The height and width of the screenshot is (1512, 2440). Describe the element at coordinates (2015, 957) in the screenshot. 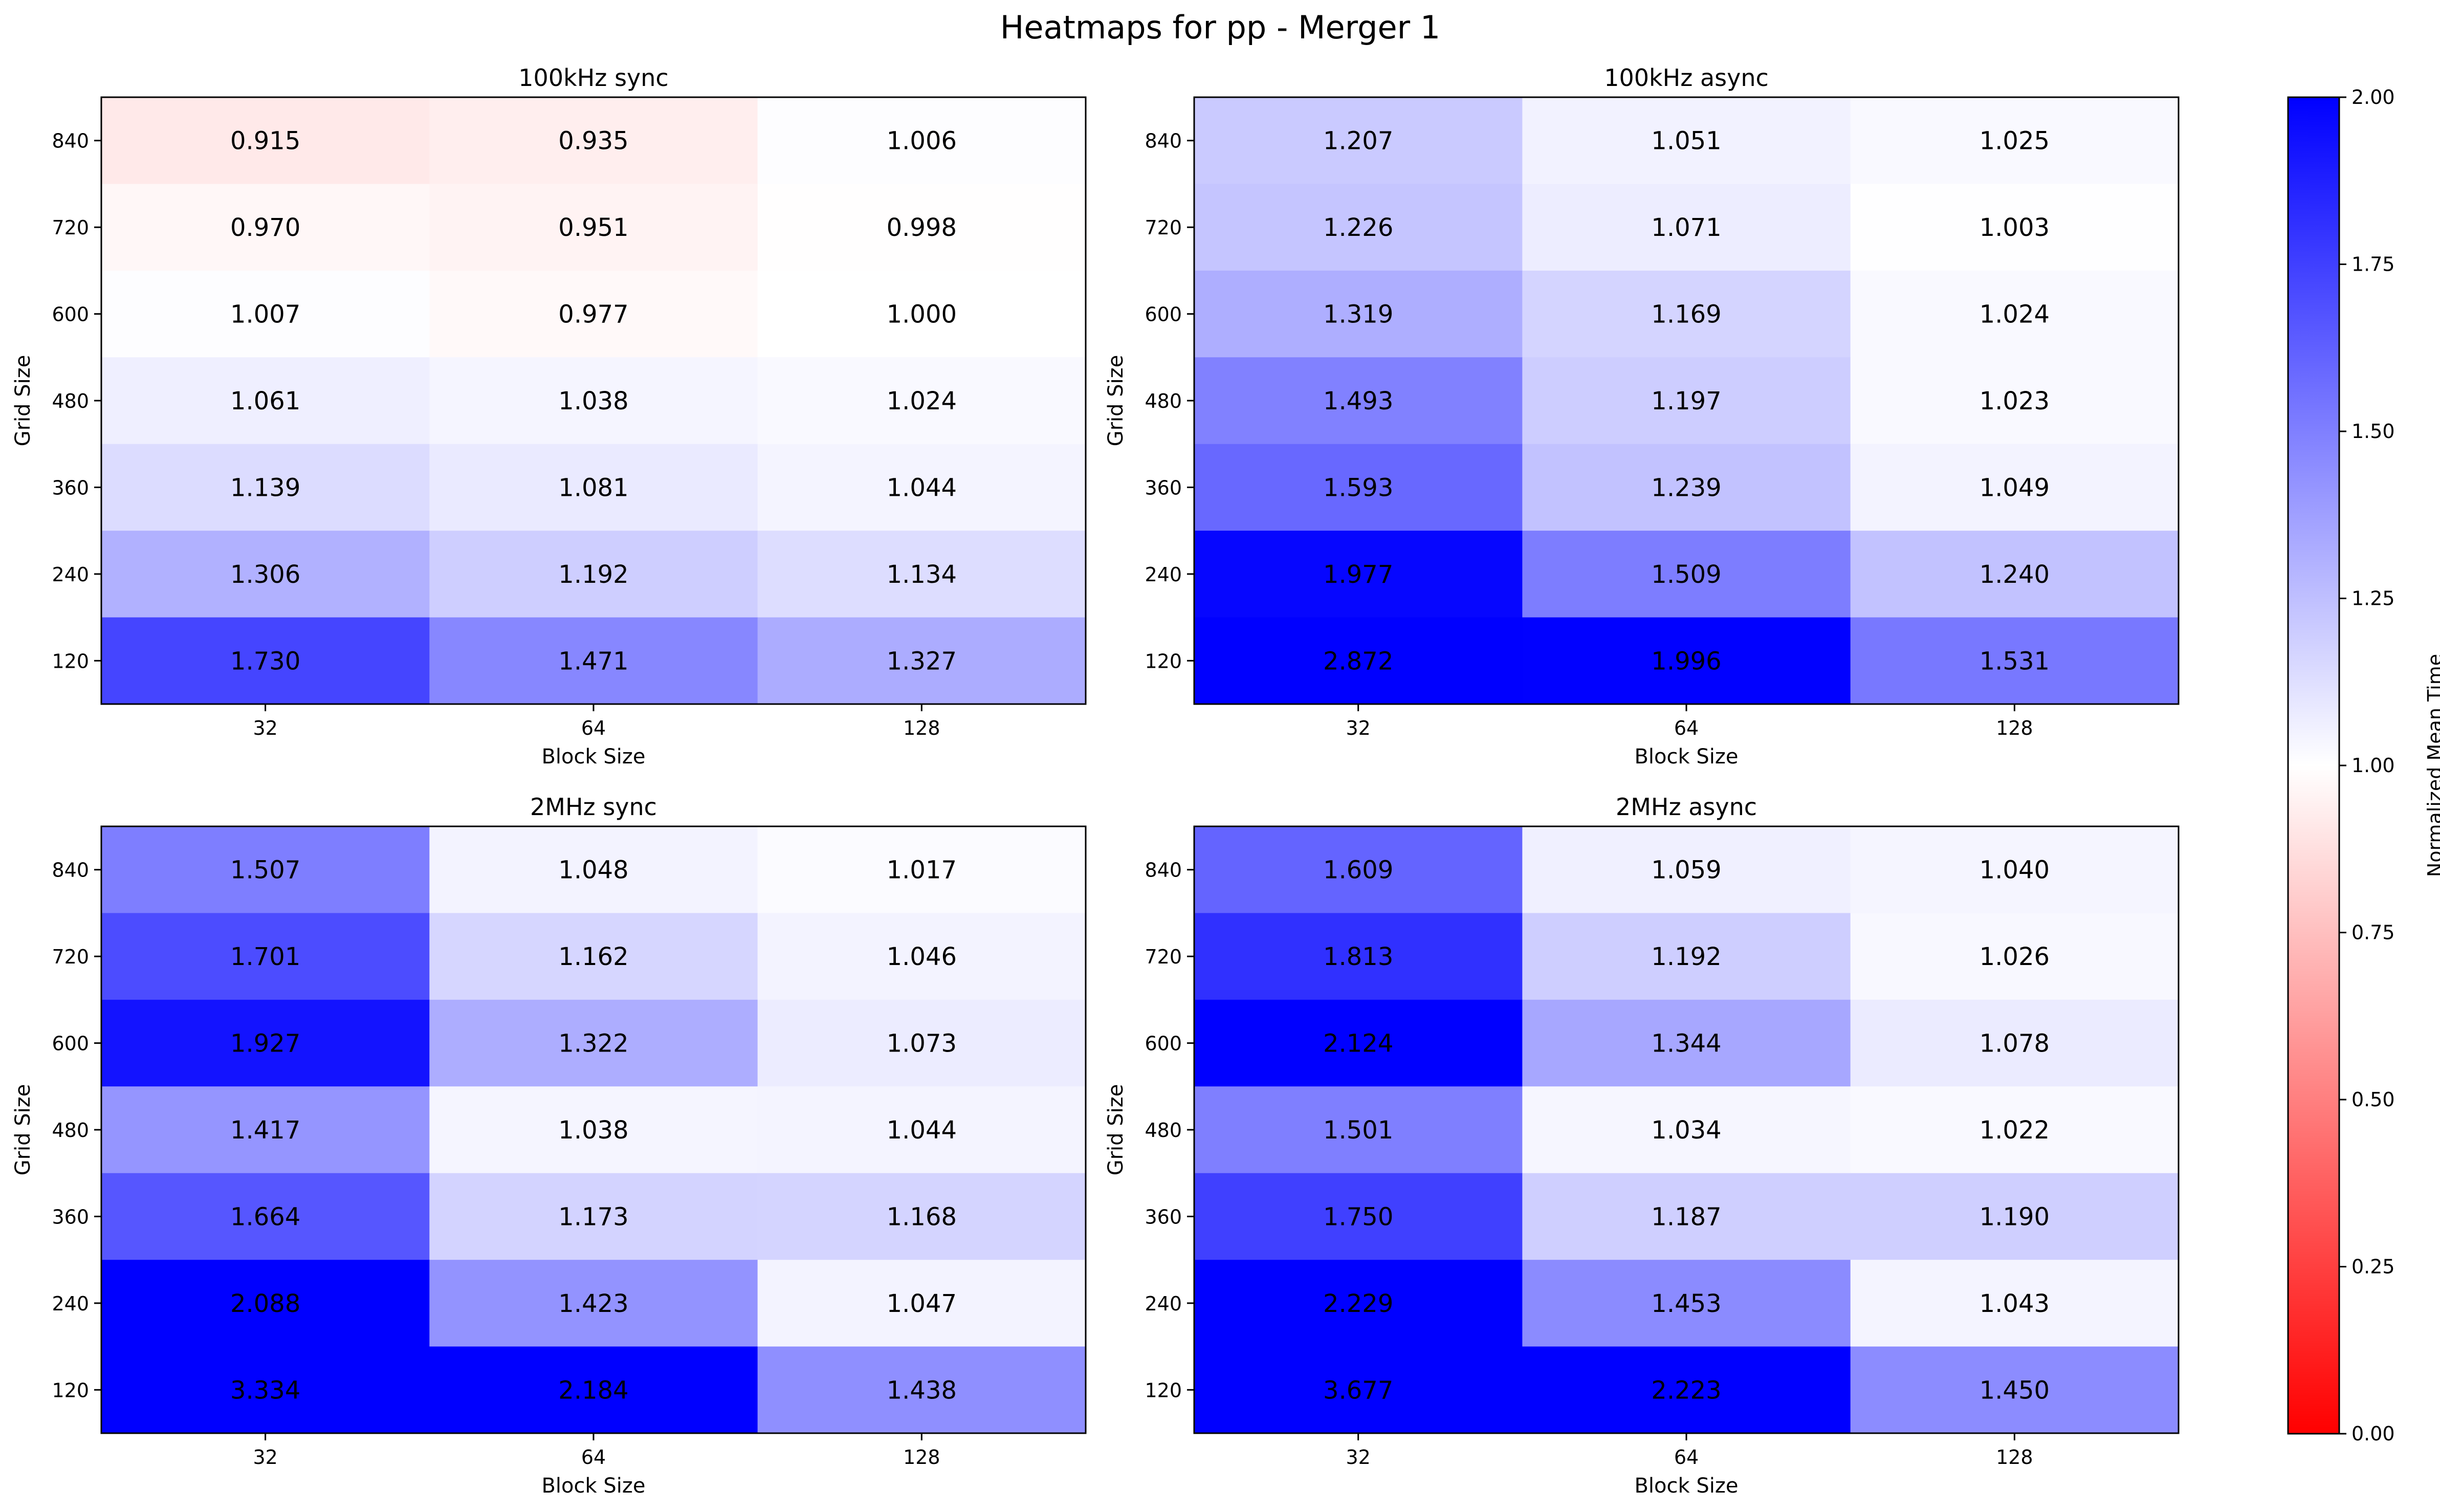

I see `cell-value-label: 1.026` at that location.